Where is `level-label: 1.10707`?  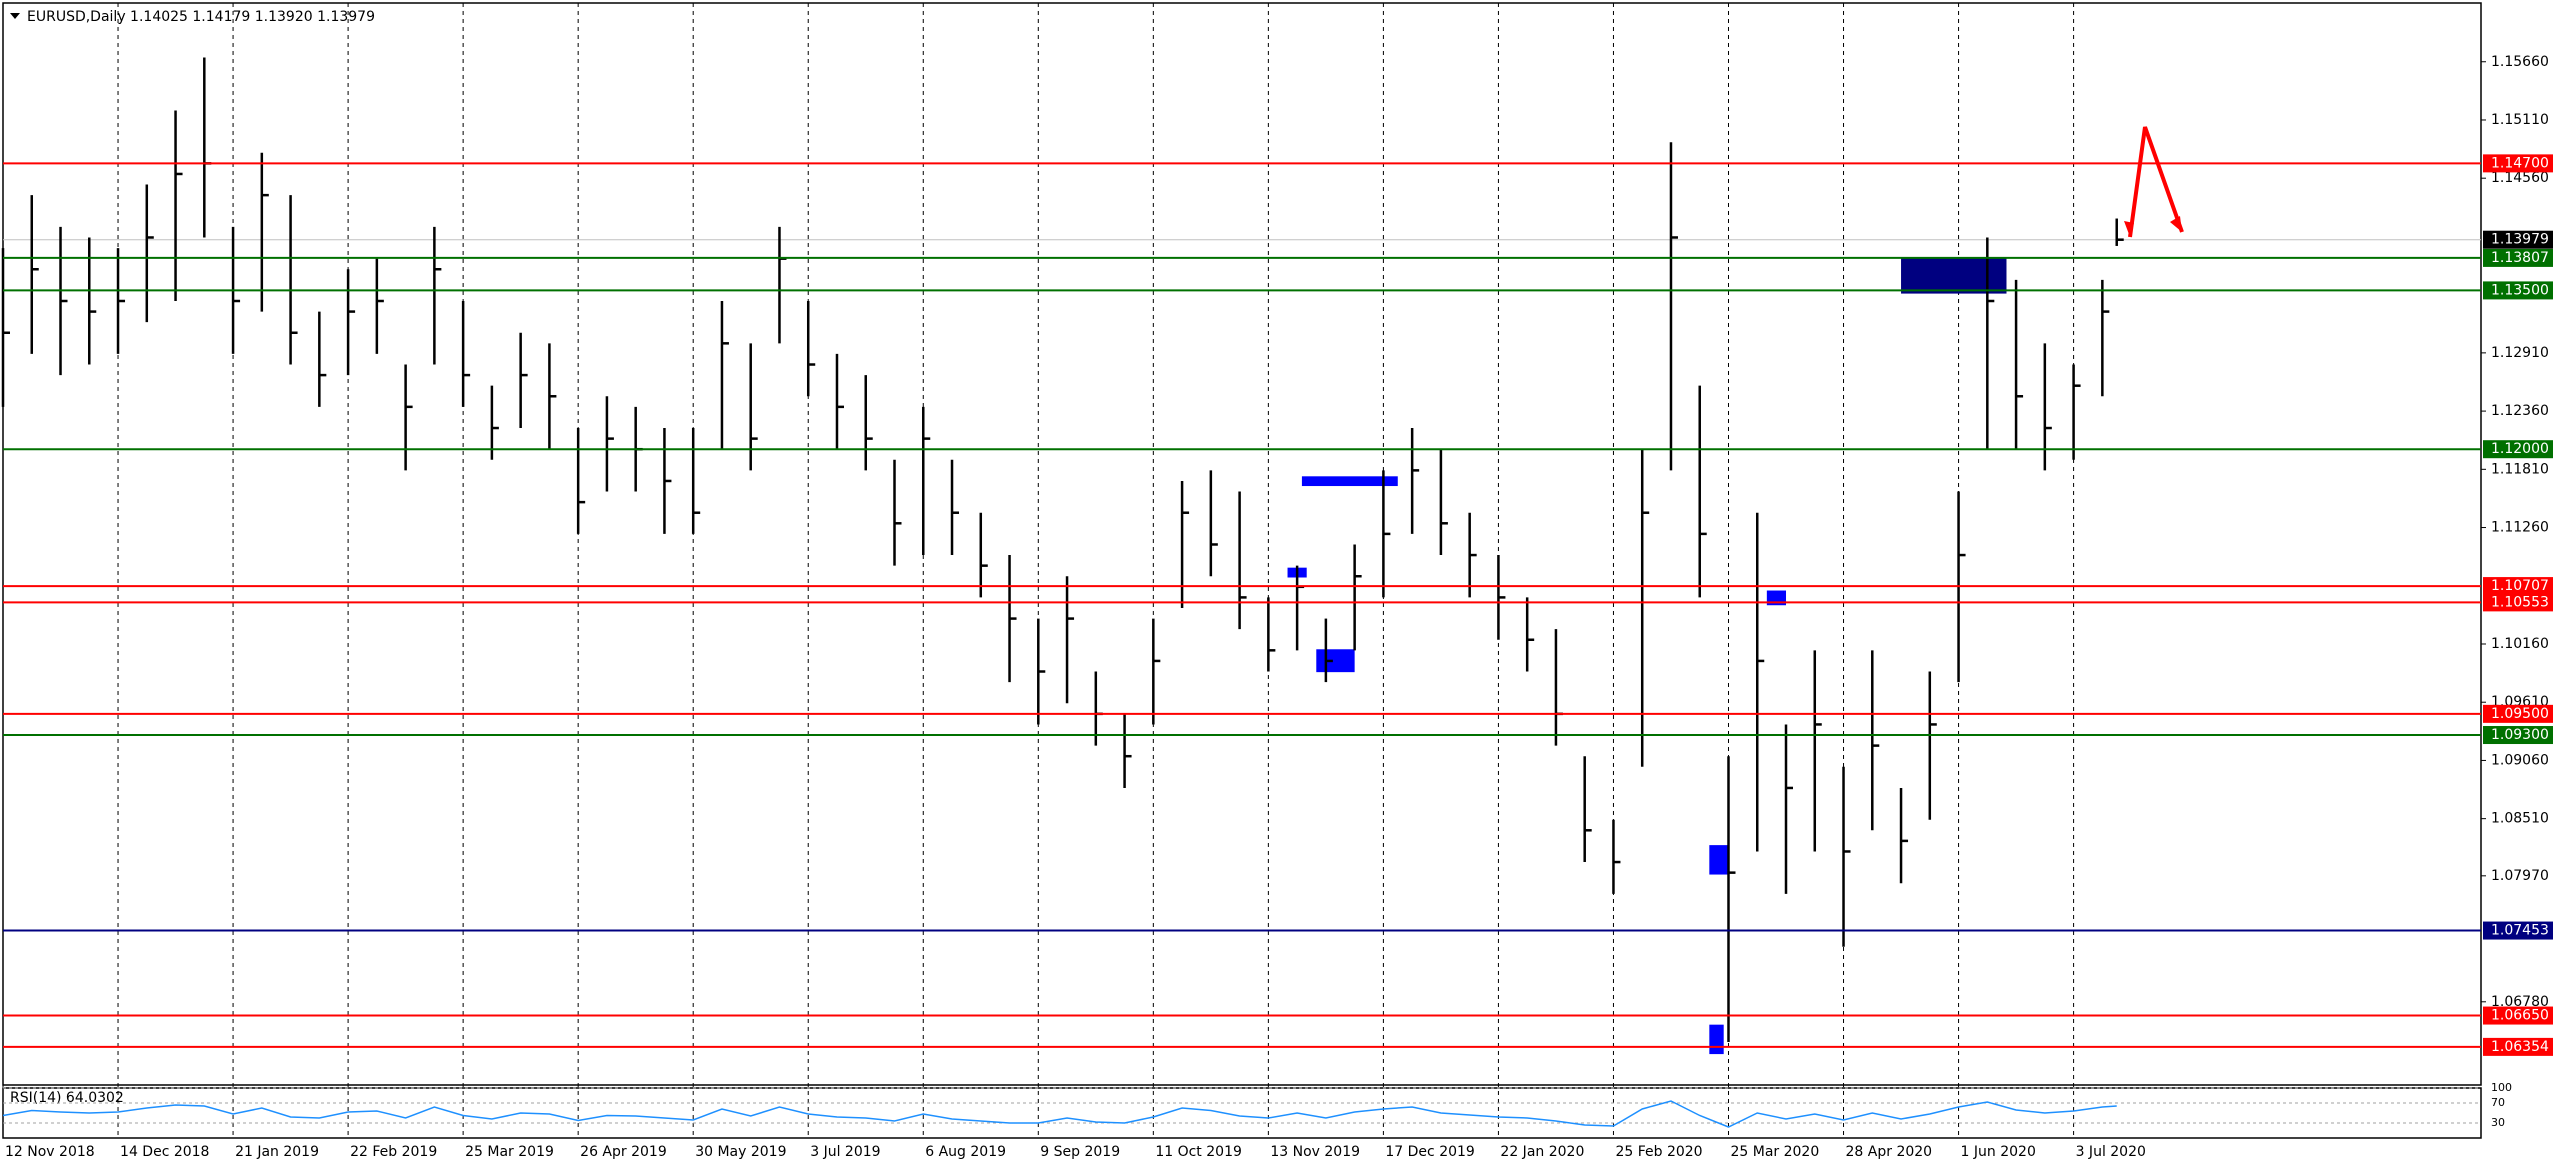
level-label: 1.10707 is located at coordinates (2520, 586).